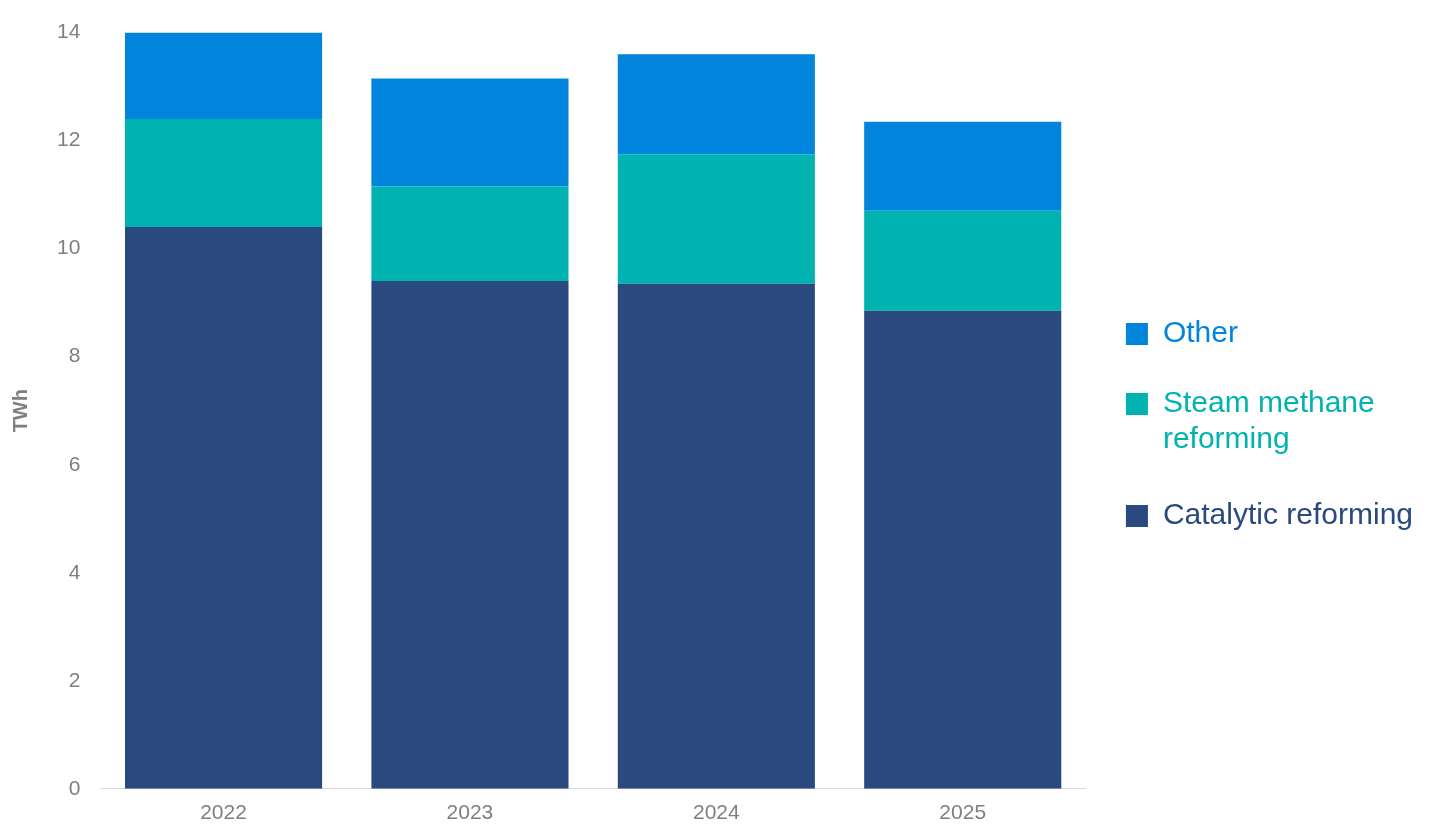  What do you see at coordinates (1287, 514) in the screenshot?
I see `legend-label: Catalytic reforming` at bounding box center [1287, 514].